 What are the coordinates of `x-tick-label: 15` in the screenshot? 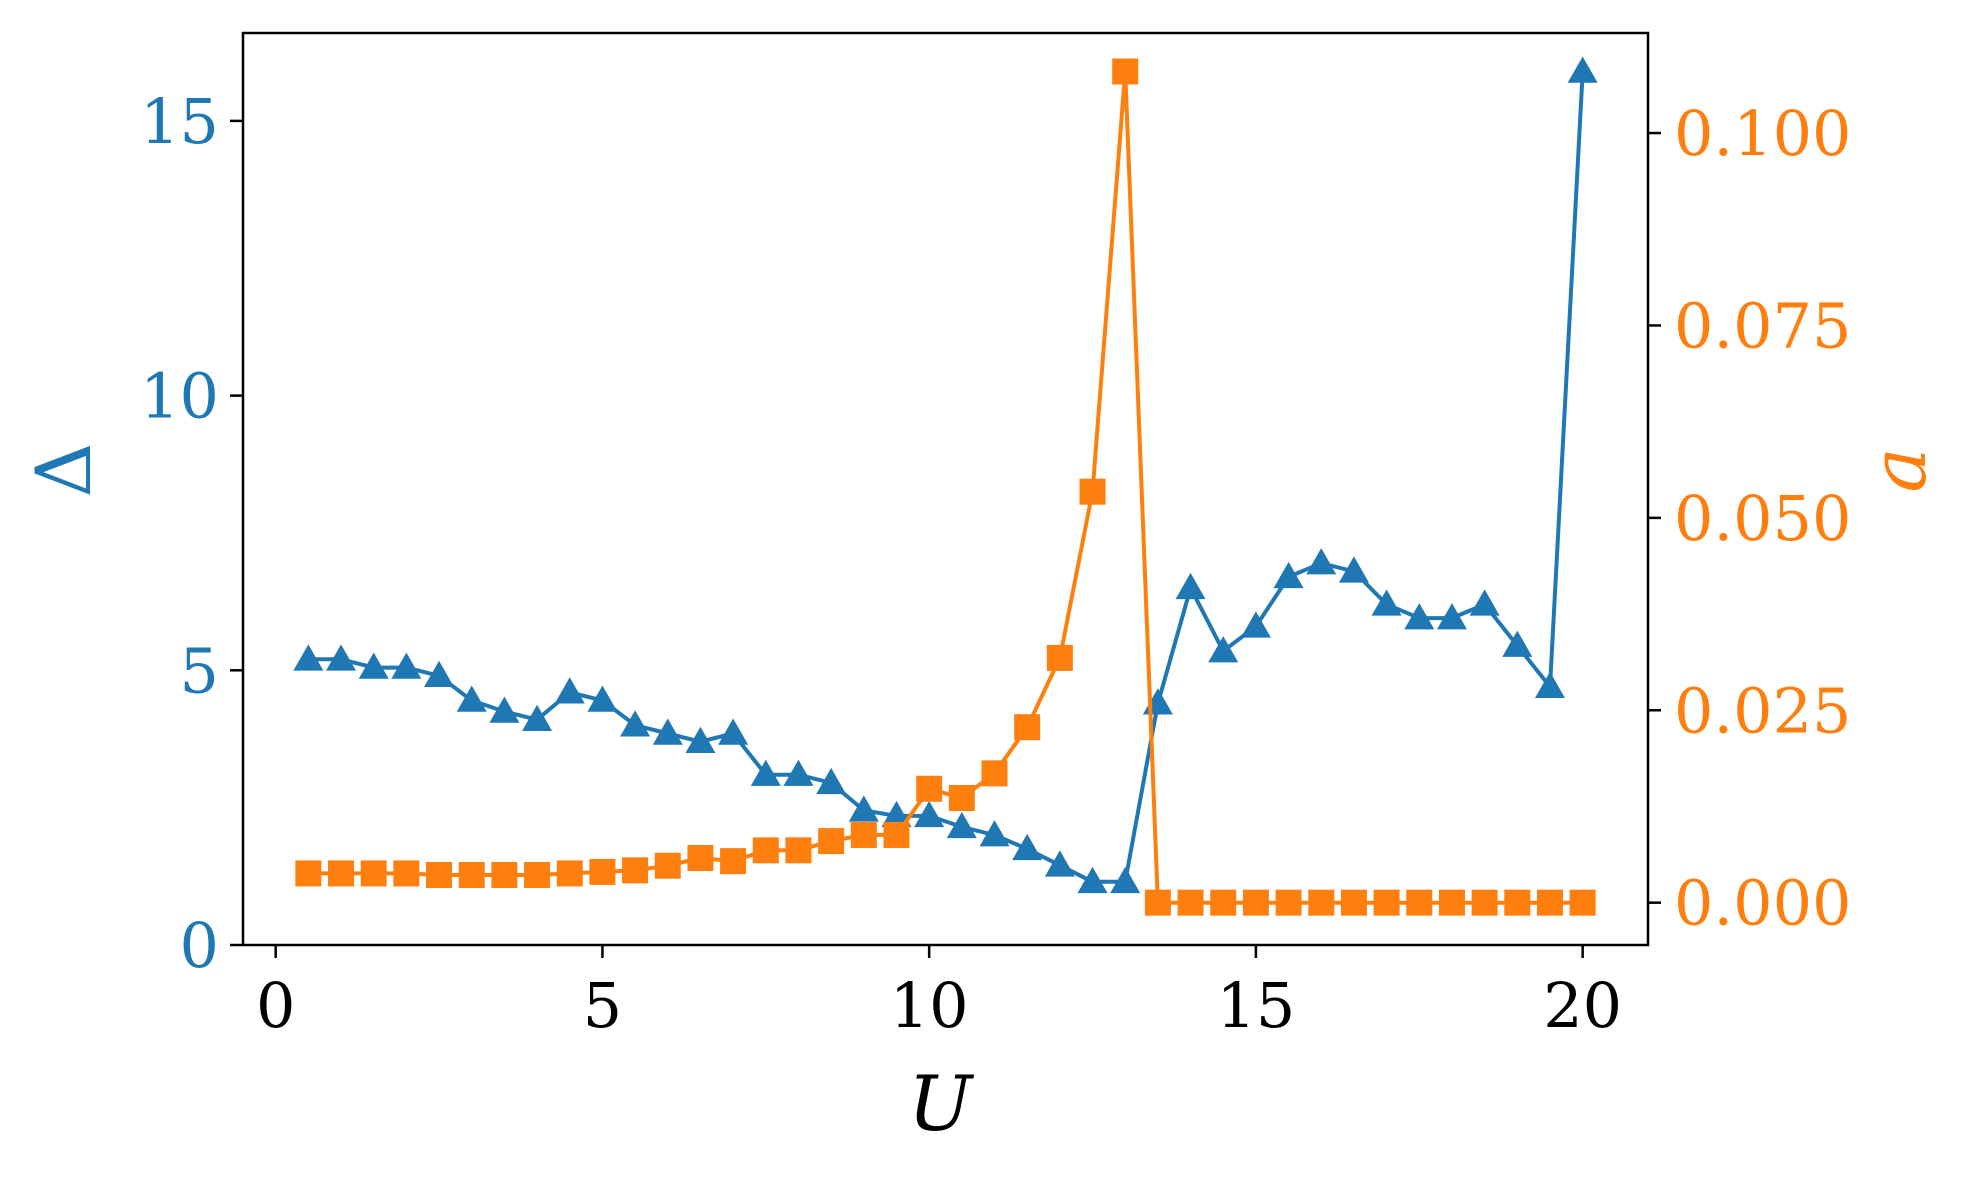 It's located at (1255, 1005).